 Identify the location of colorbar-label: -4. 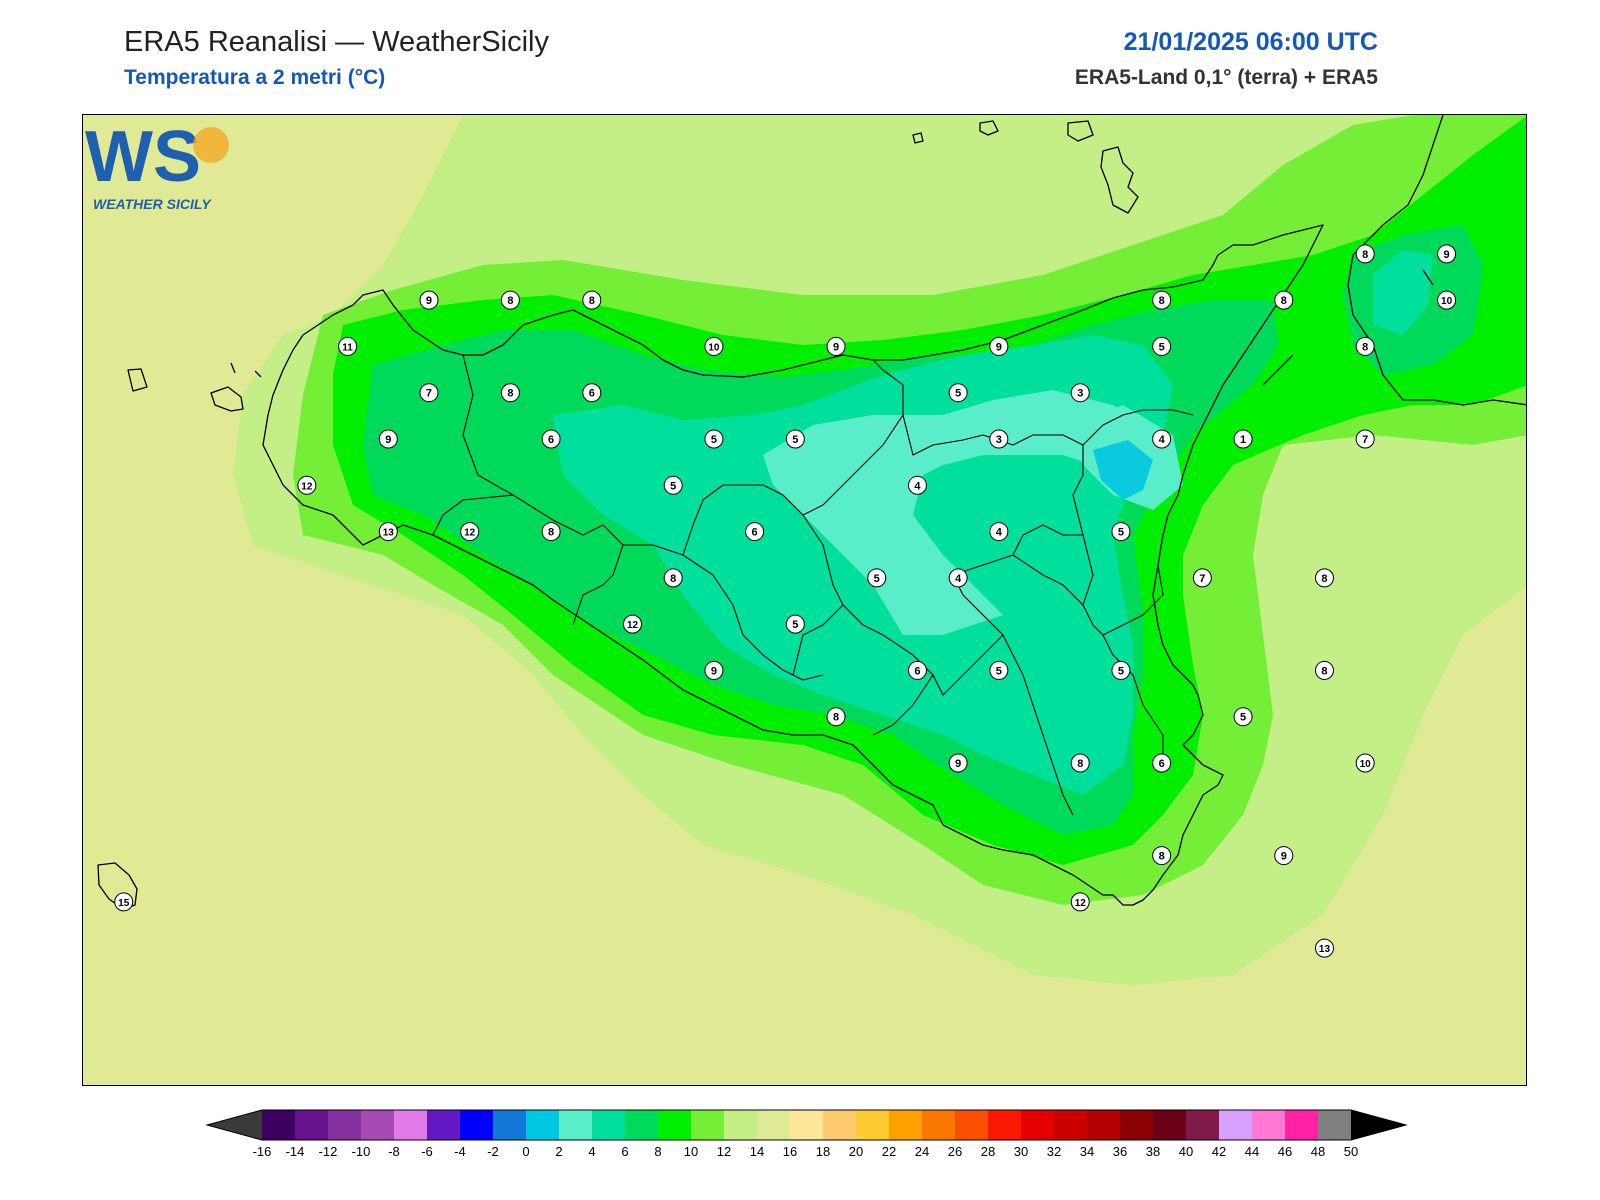
(460, 1151).